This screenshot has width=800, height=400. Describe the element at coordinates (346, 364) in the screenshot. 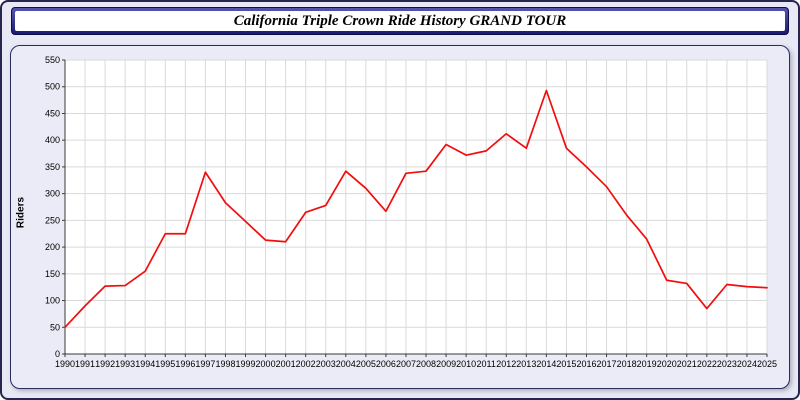

I see `svg-text: 2004` at that location.